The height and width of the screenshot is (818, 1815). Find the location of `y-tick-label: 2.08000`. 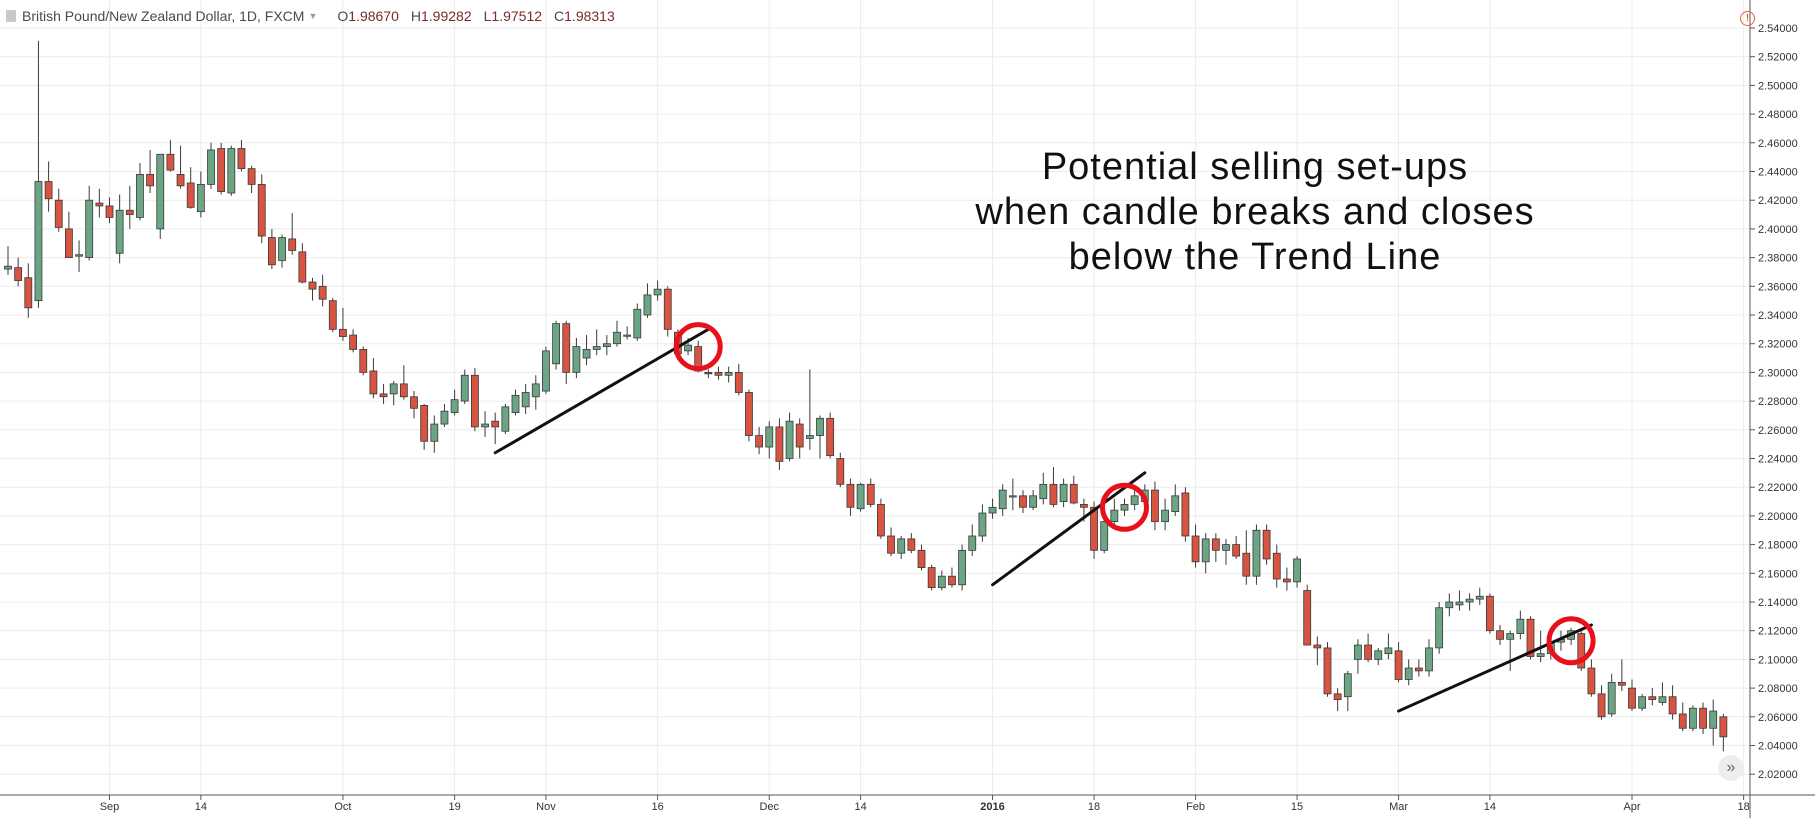

y-tick-label: 2.08000 is located at coordinates (1778, 689).